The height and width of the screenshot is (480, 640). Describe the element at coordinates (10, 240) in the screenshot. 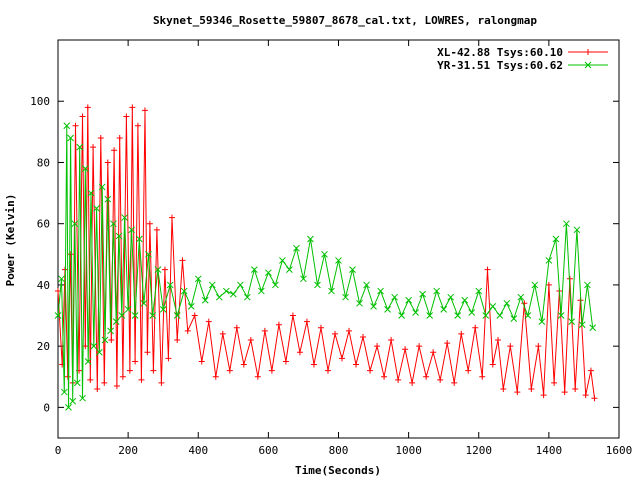

I see `y-axis-title: Power (Kelvin)` at that location.